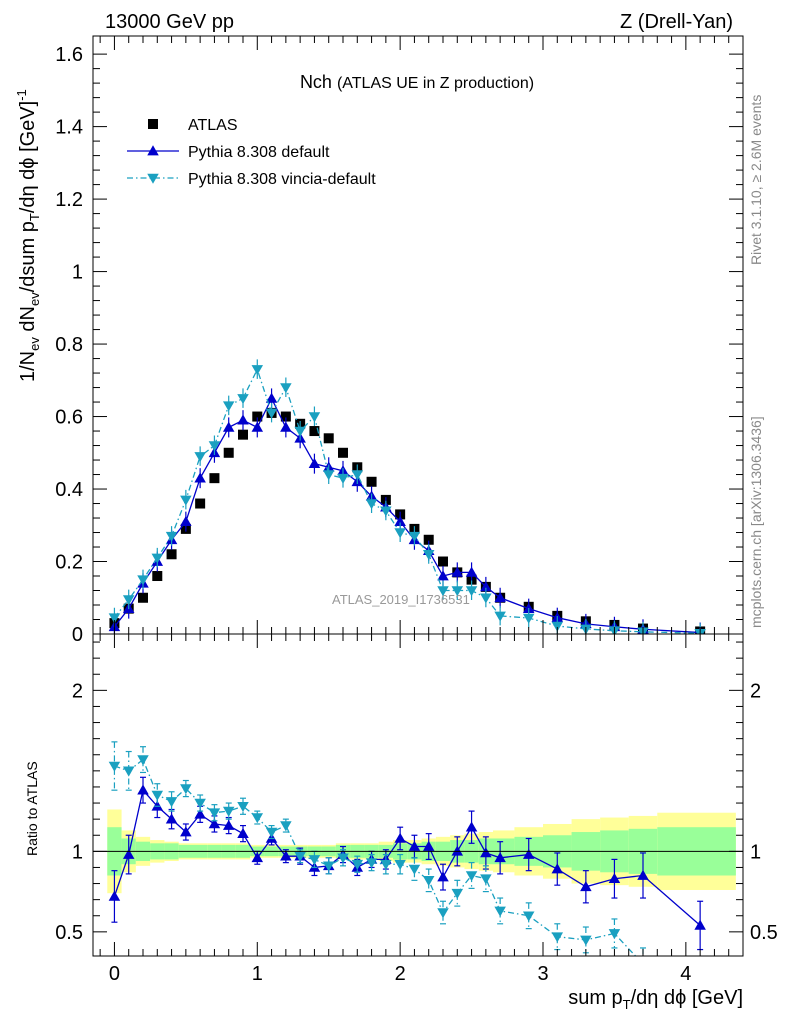 The width and height of the screenshot is (786, 1024). What do you see at coordinates (755, 691) in the screenshot?
I see `ratio-y-tick-label-right: 2` at bounding box center [755, 691].